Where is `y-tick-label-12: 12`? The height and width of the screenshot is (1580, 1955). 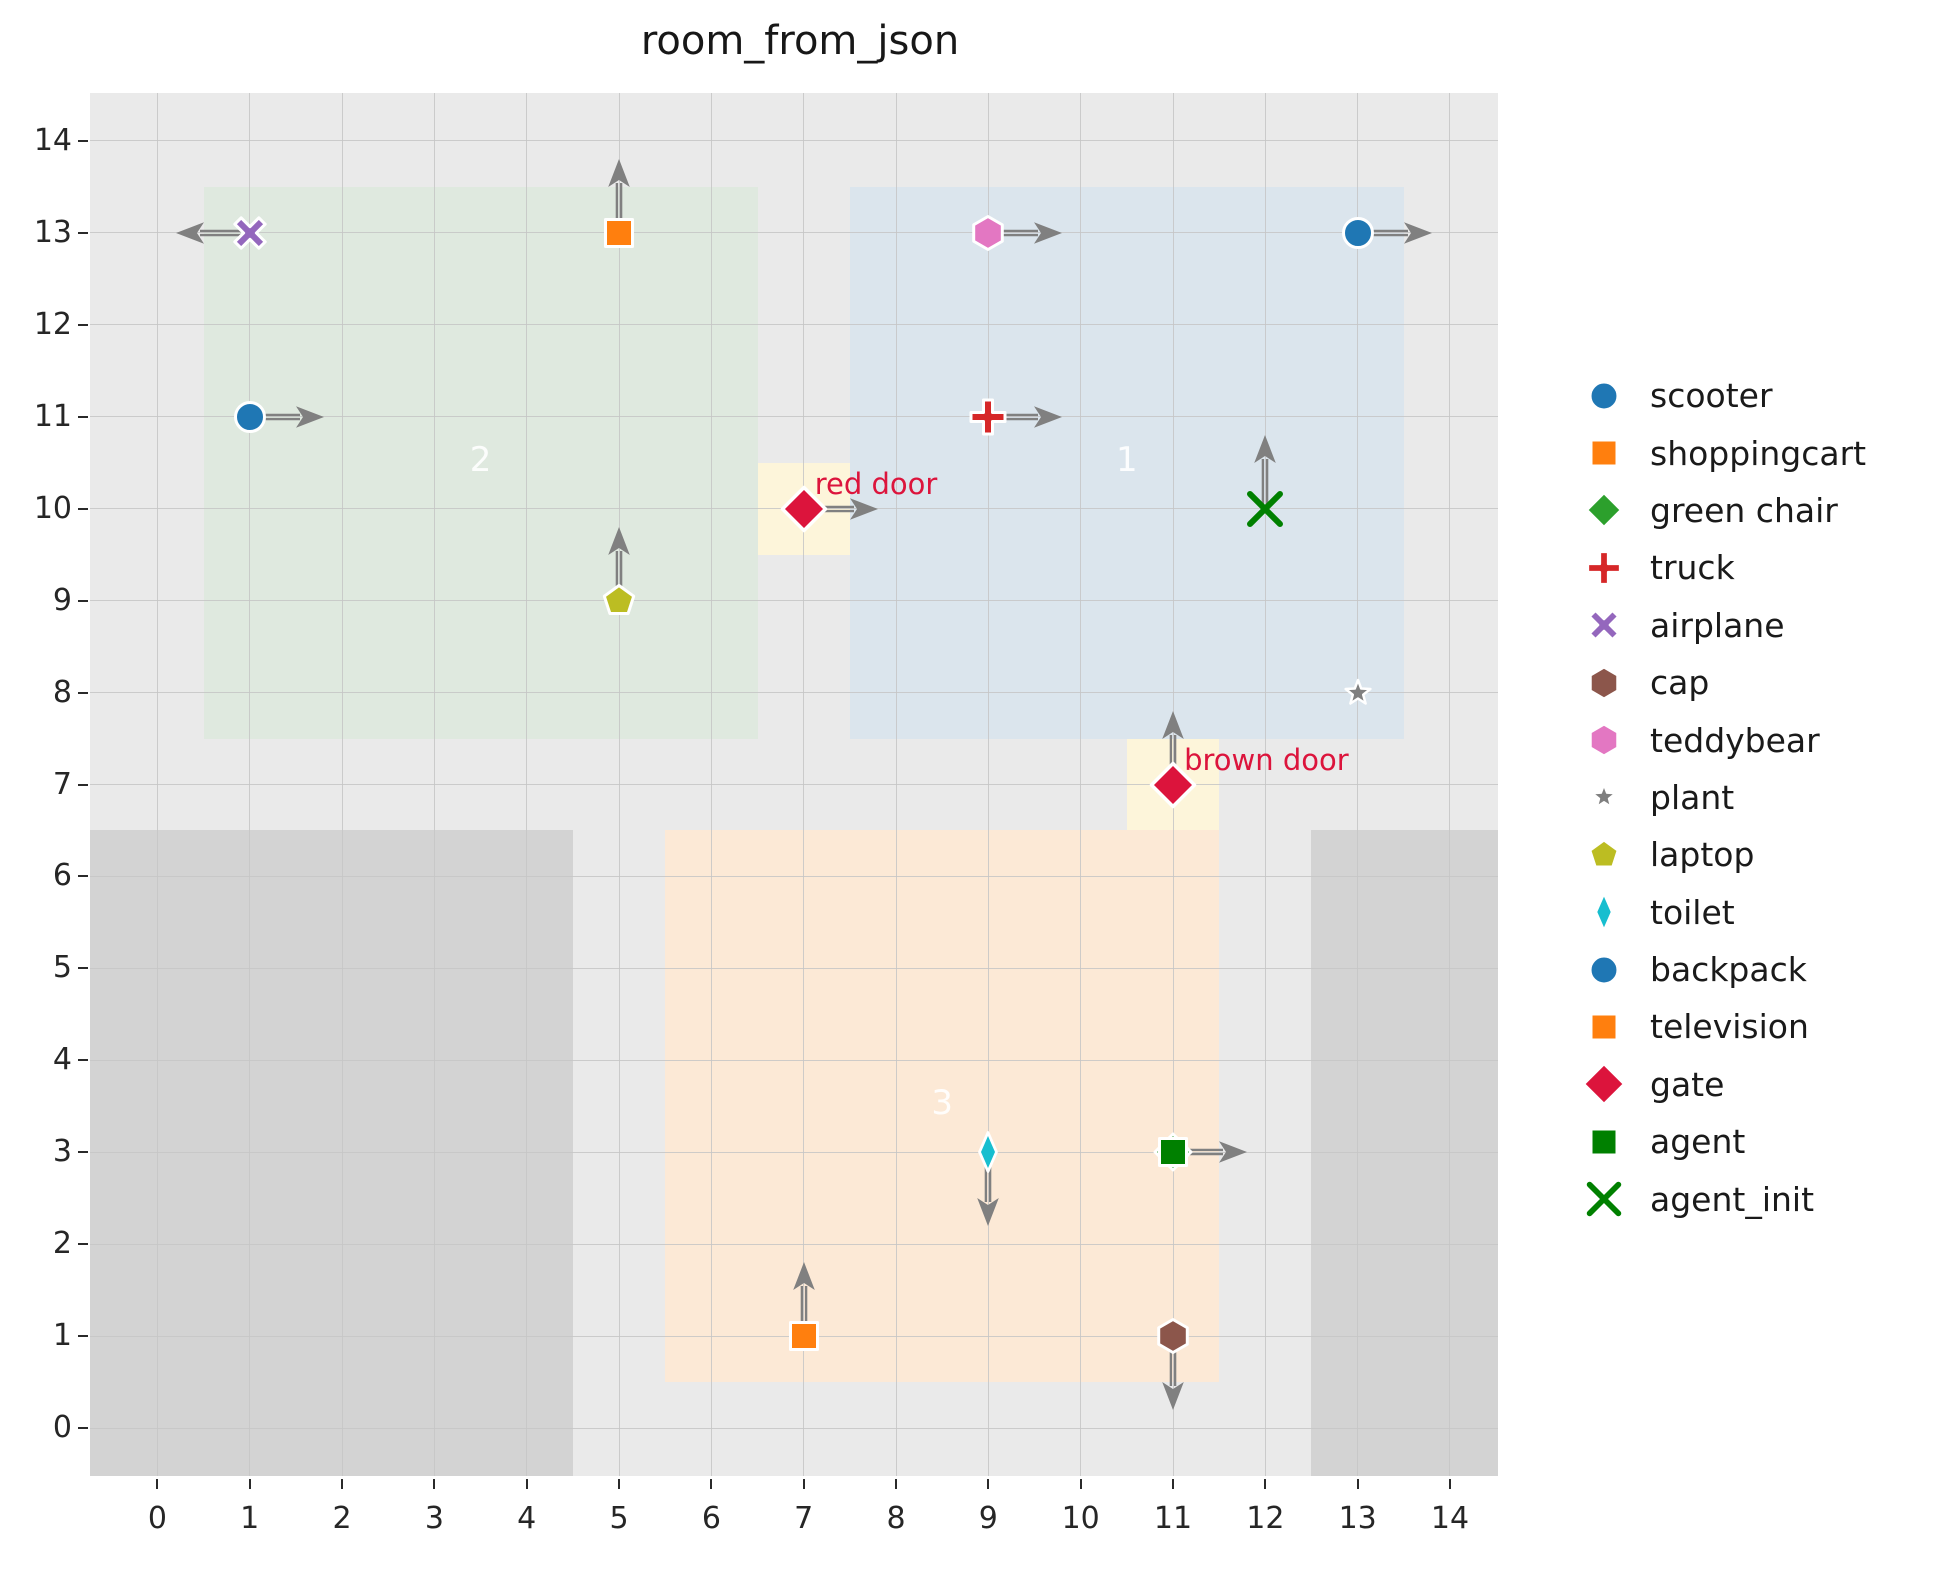 y-tick-label-12: 12 is located at coordinates (52, 324).